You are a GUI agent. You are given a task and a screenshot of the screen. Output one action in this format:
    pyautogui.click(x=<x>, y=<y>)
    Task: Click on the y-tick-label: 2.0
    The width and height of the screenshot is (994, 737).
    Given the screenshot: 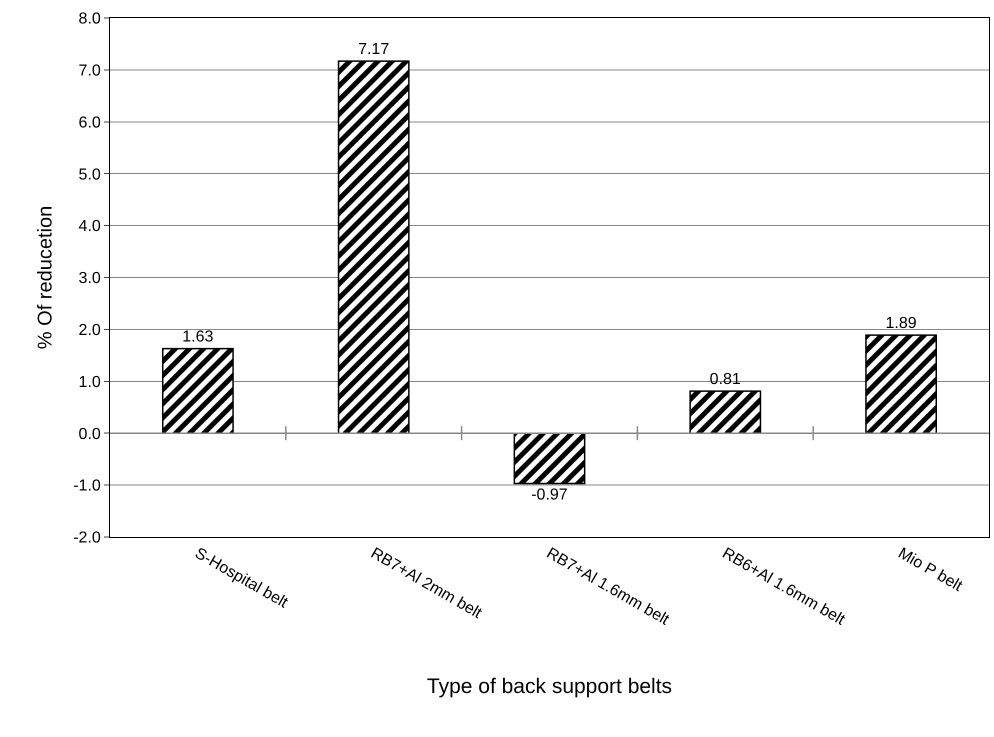 What is the action you would take?
    pyautogui.click(x=89, y=330)
    